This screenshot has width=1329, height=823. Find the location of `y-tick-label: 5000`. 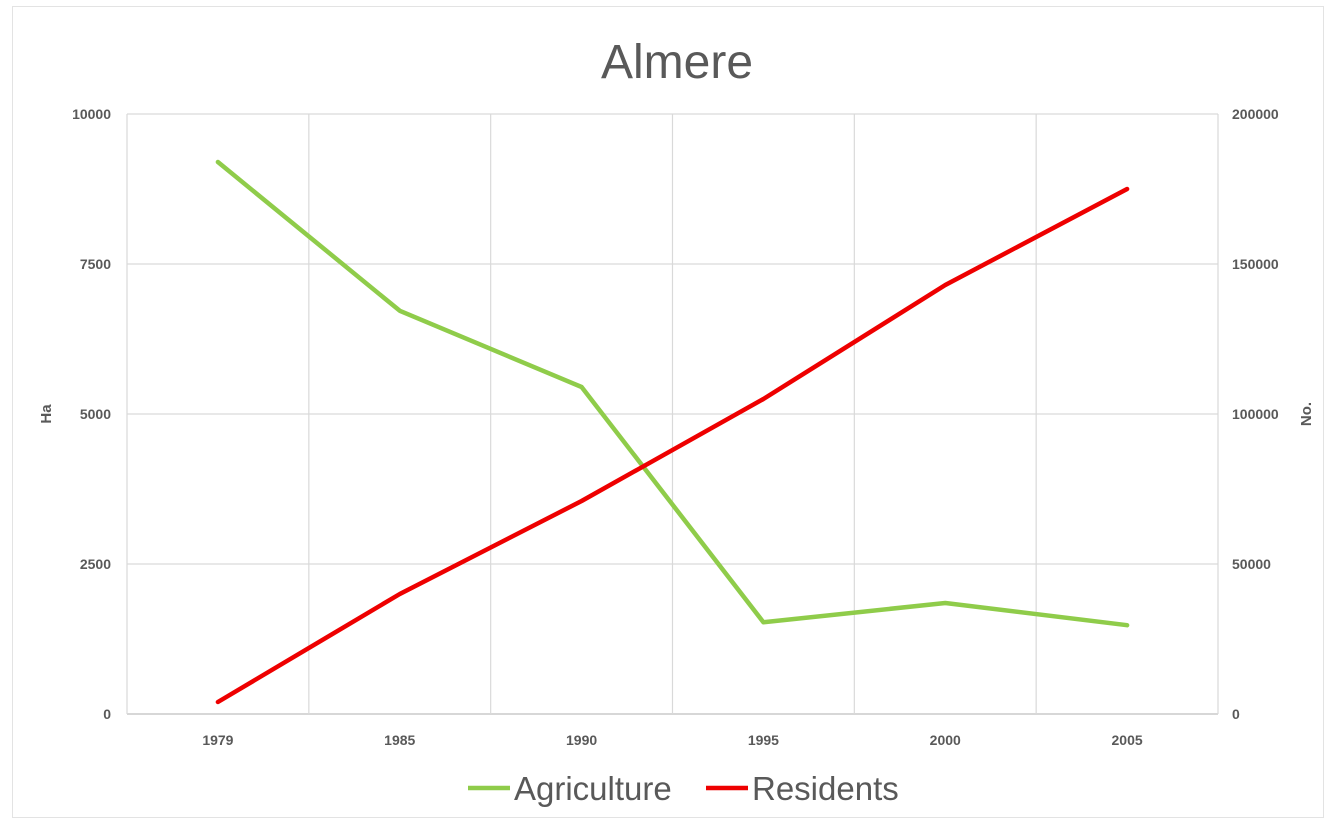

y-tick-label: 5000 is located at coordinates (95, 414).